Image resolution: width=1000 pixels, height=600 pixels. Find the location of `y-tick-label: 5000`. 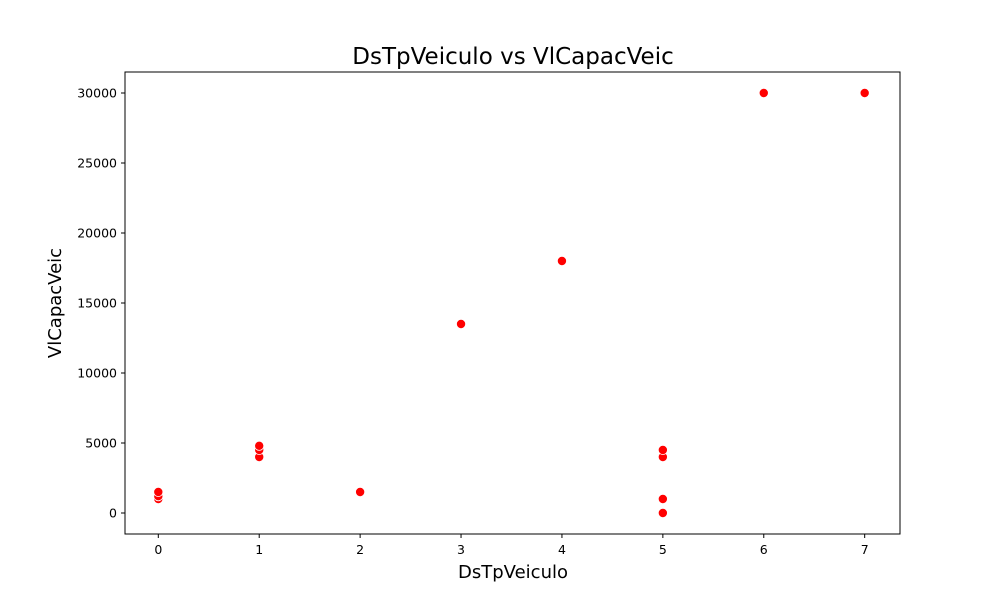

y-tick-label: 5000 is located at coordinates (101, 443).